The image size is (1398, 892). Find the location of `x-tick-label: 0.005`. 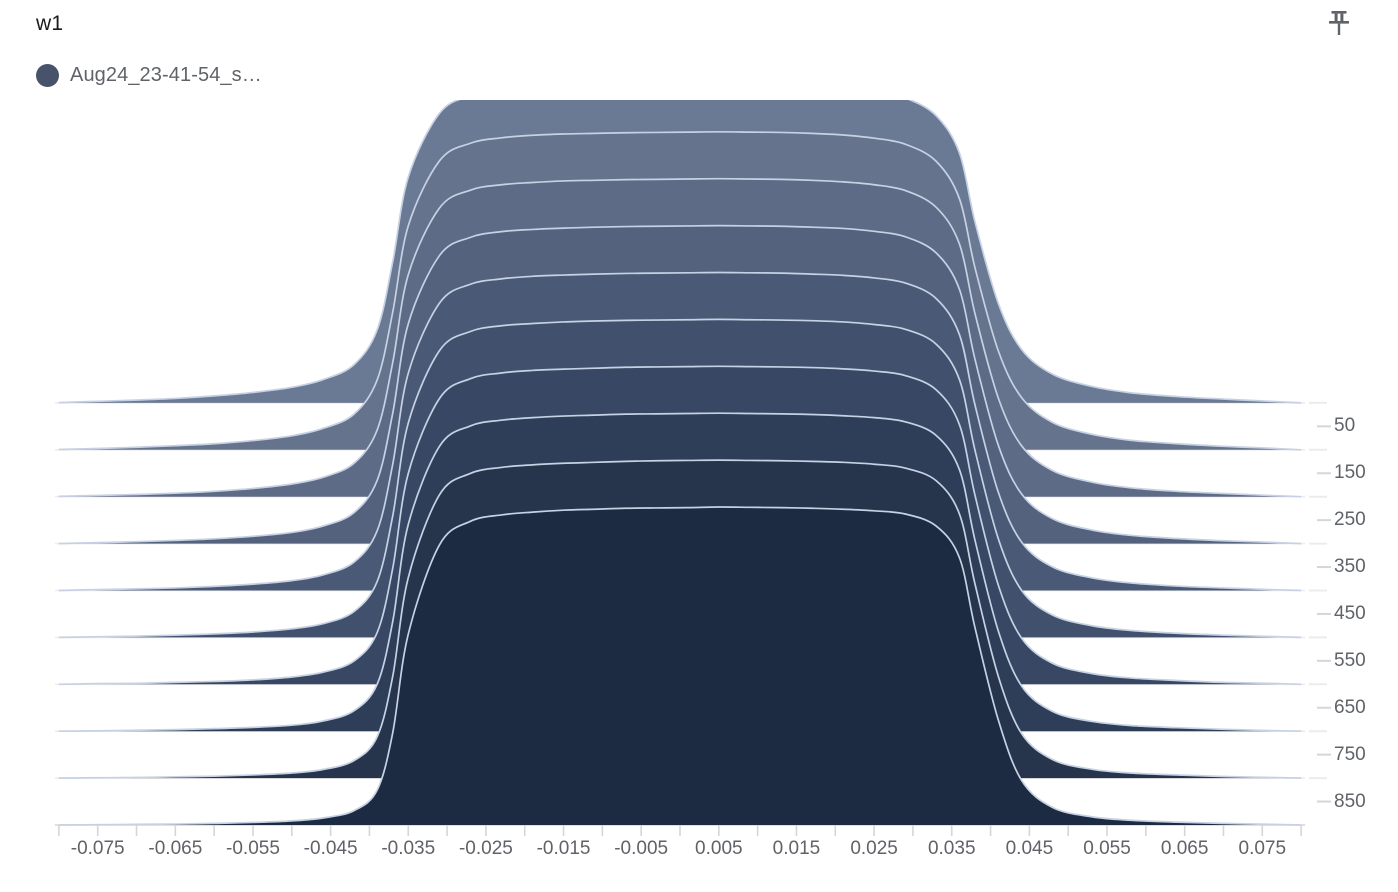

x-tick-label: 0.005 is located at coordinates (719, 848).